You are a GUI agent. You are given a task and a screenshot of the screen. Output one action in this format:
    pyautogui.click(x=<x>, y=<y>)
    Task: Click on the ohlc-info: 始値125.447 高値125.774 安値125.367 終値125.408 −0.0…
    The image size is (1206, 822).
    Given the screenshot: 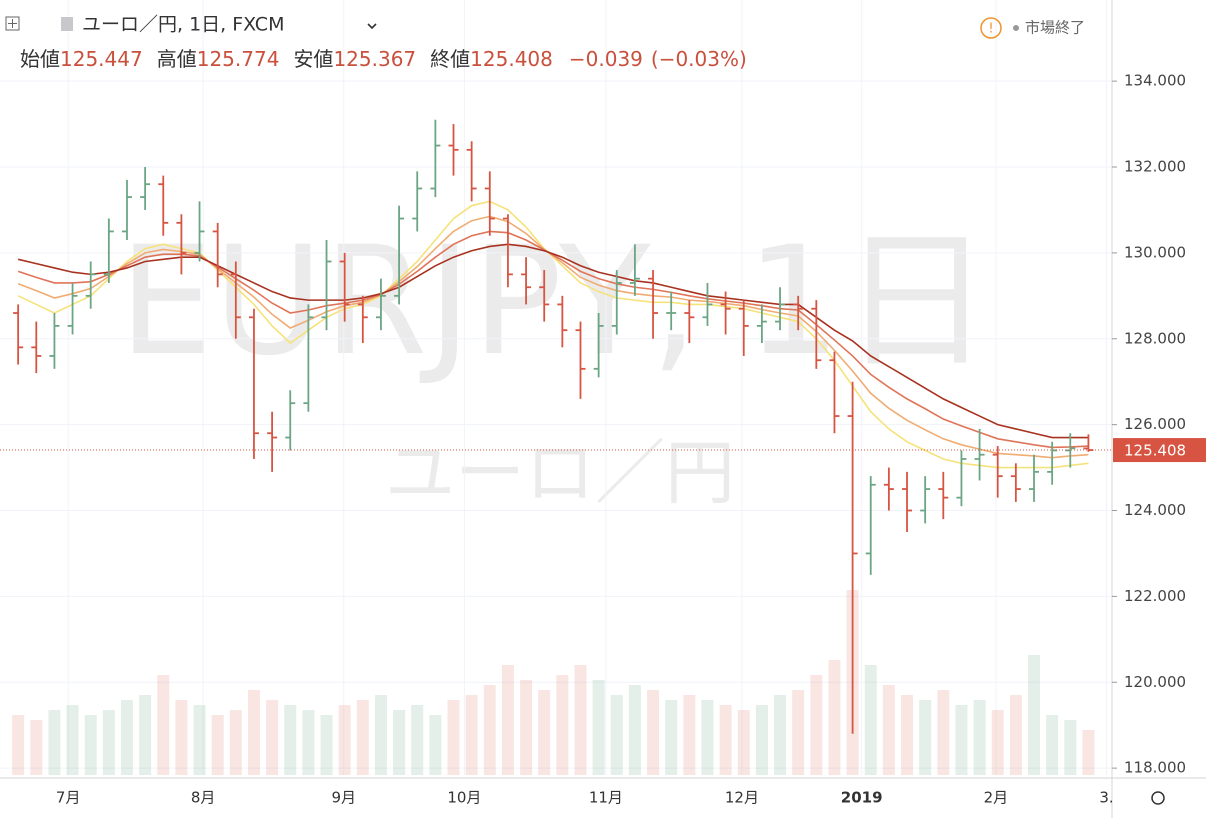 What is the action you would take?
    pyautogui.click(x=383, y=59)
    